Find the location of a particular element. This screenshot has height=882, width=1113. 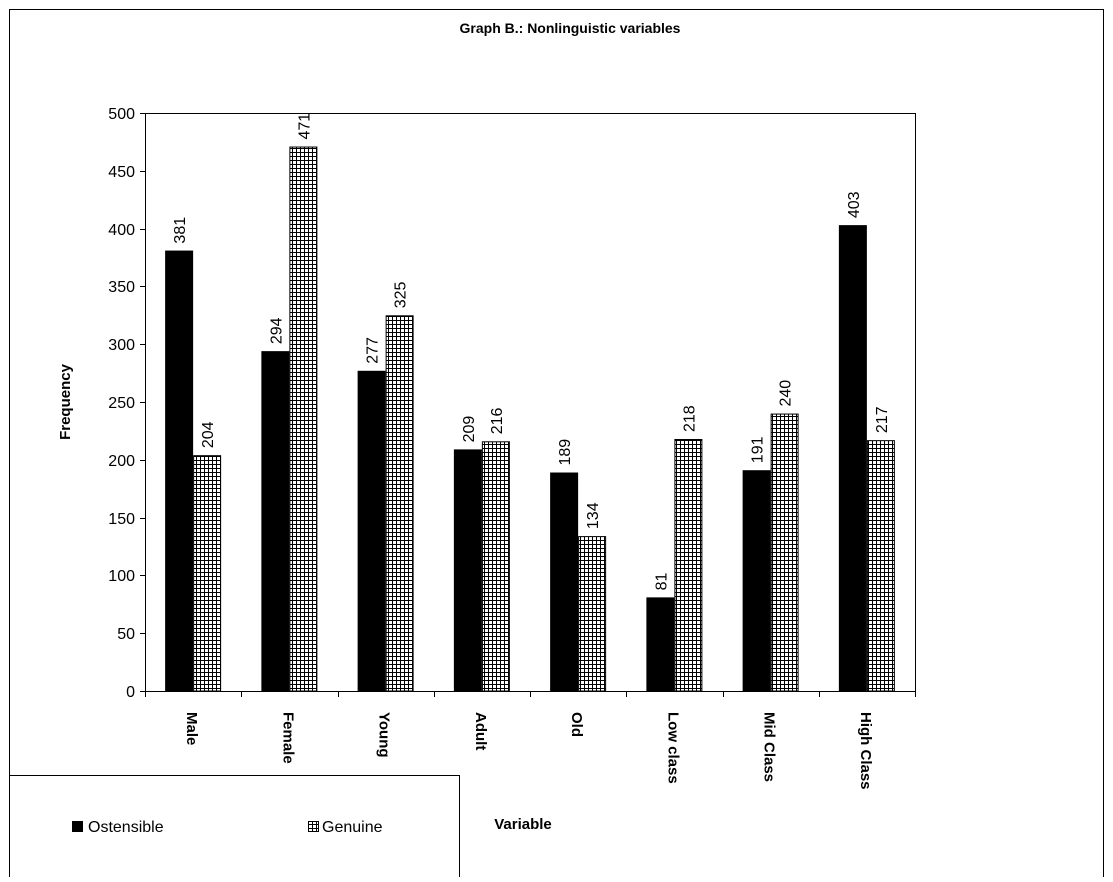

bar-genuine-female is located at coordinates (303, 419).